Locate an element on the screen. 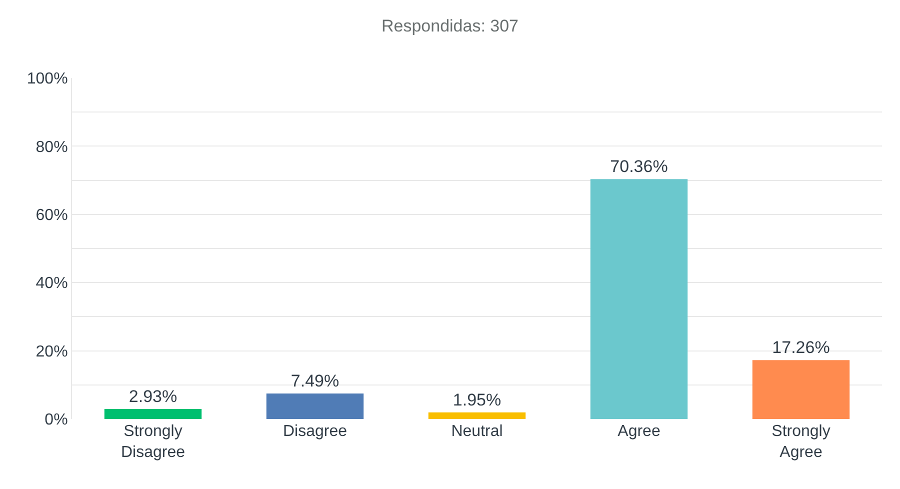  y-tick-label: 60% is located at coordinates (52, 215).